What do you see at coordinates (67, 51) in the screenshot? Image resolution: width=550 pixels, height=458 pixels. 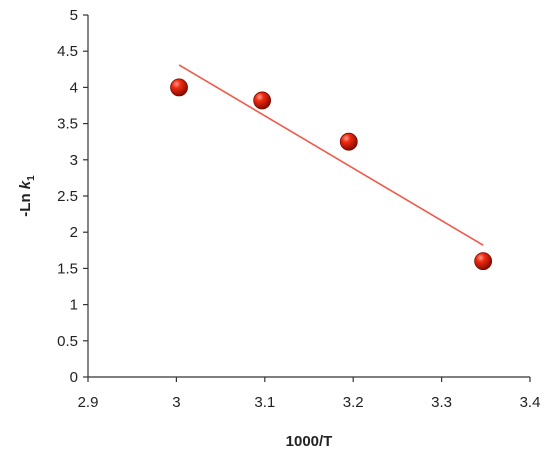 I see `y-tick-label: 4.5` at bounding box center [67, 51].